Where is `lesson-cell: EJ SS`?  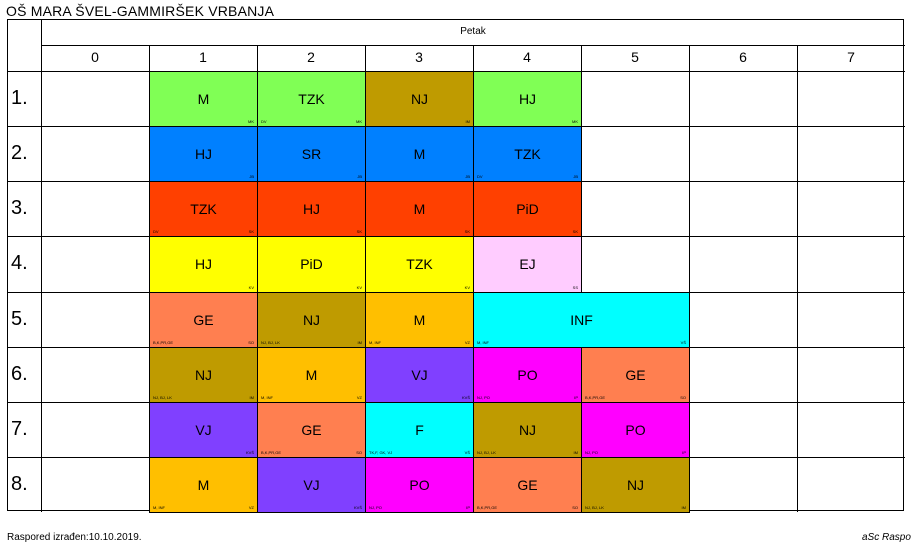
lesson-cell: EJ SS is located at coordinates (527, 264).